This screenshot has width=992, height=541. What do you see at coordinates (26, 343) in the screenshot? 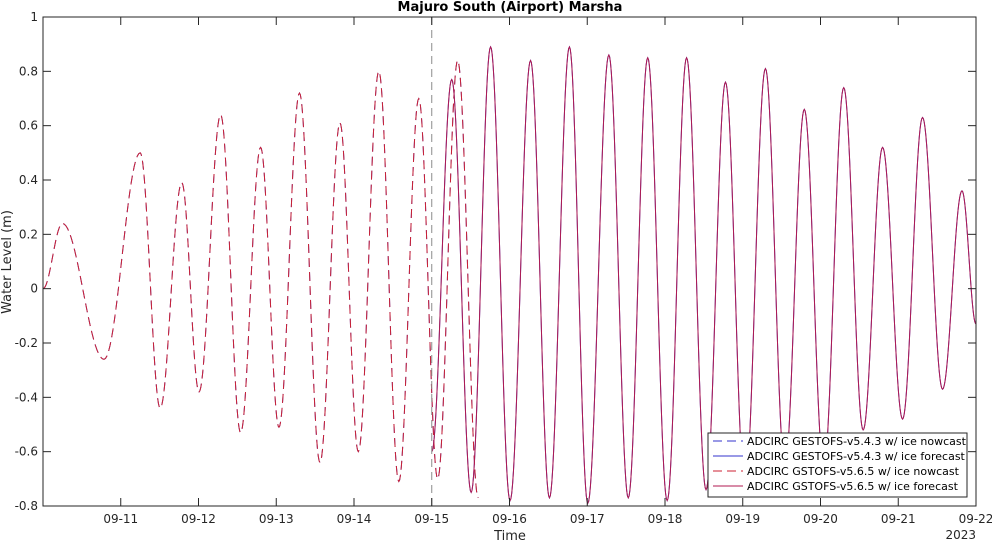
I see `y-tick-label: -0.2` at bounding box center [26, 343].